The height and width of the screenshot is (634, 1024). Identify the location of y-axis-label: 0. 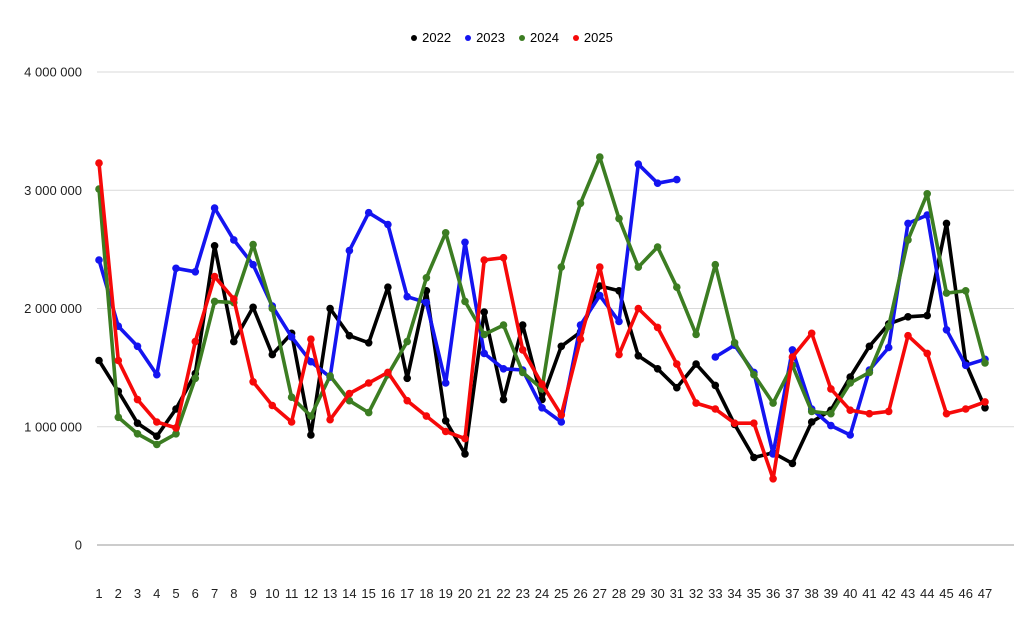
(78, 545).